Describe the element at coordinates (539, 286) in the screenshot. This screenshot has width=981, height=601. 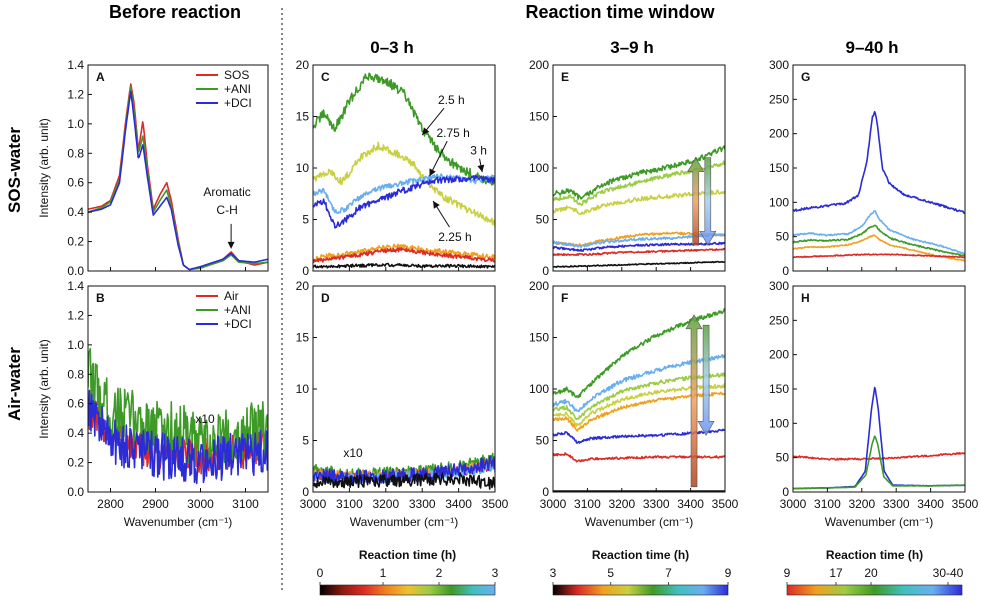
I see `y-tick-label-F-4: 200` at that location.